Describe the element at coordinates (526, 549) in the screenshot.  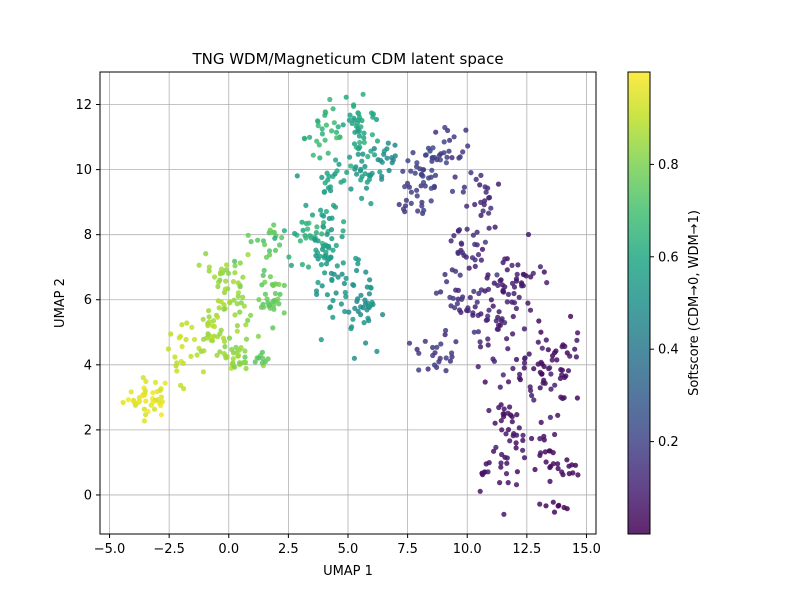
I see `x-tick-label: 12.5` at that location.